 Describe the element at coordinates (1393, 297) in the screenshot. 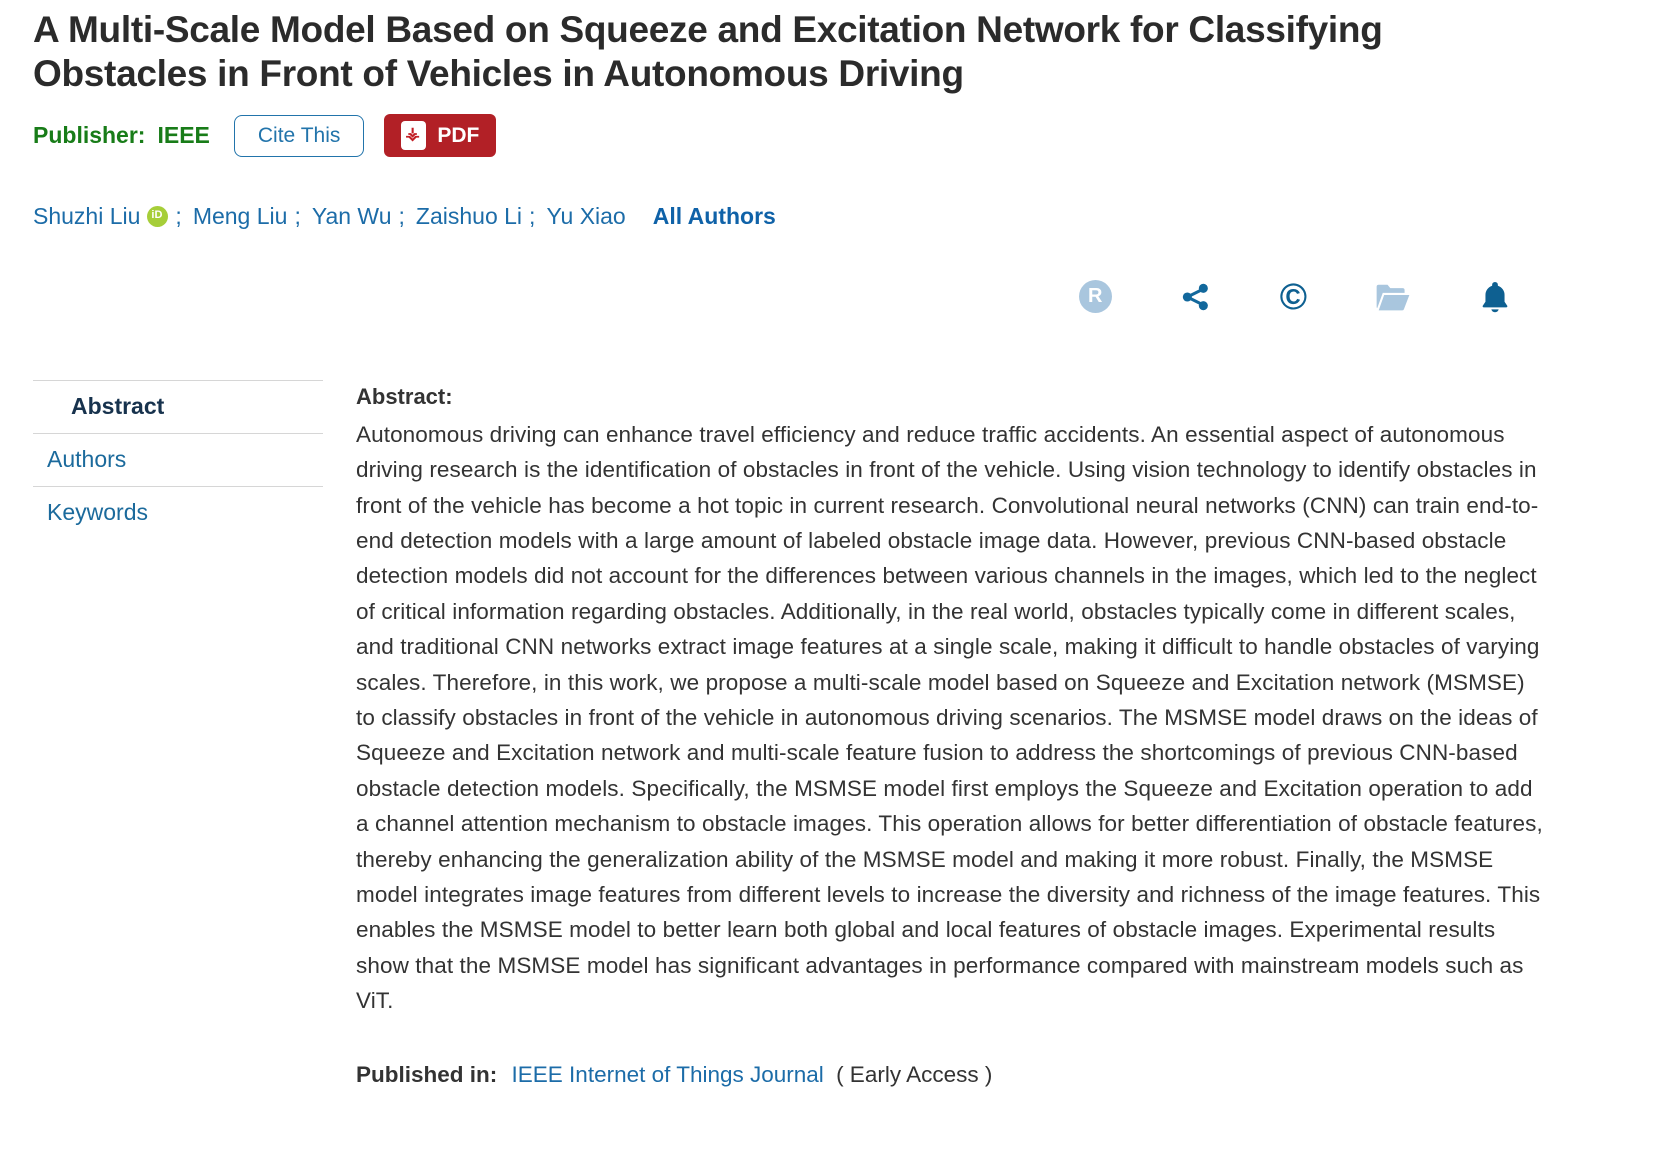

I see `folder-icon` at that location.